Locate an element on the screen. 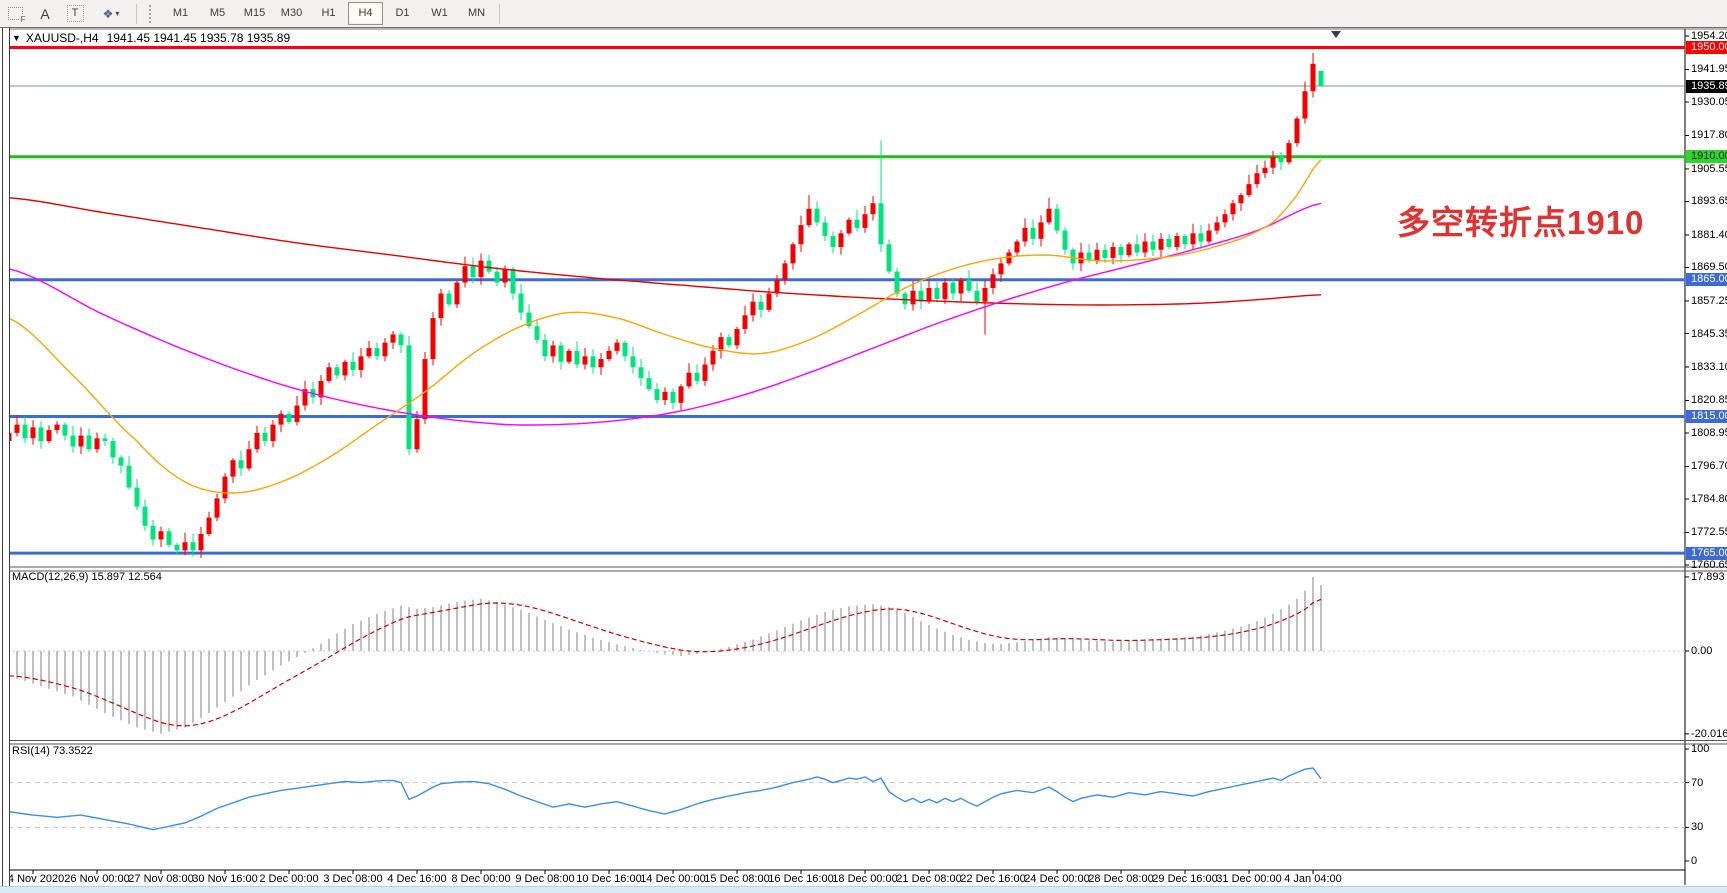 The height and width of the screenshot is (893, 1727). time-tick-label: 28 Dec 08:00 is located at coordinates (1121, 879).